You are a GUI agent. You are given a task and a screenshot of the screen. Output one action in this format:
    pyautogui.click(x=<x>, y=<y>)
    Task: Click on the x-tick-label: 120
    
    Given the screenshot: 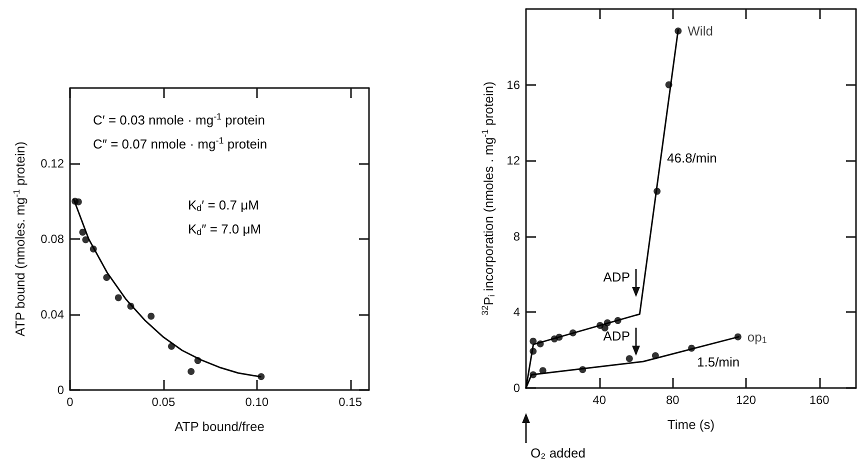 What is the action you would take?
    pyautogui.click(x=746, y=400)
    